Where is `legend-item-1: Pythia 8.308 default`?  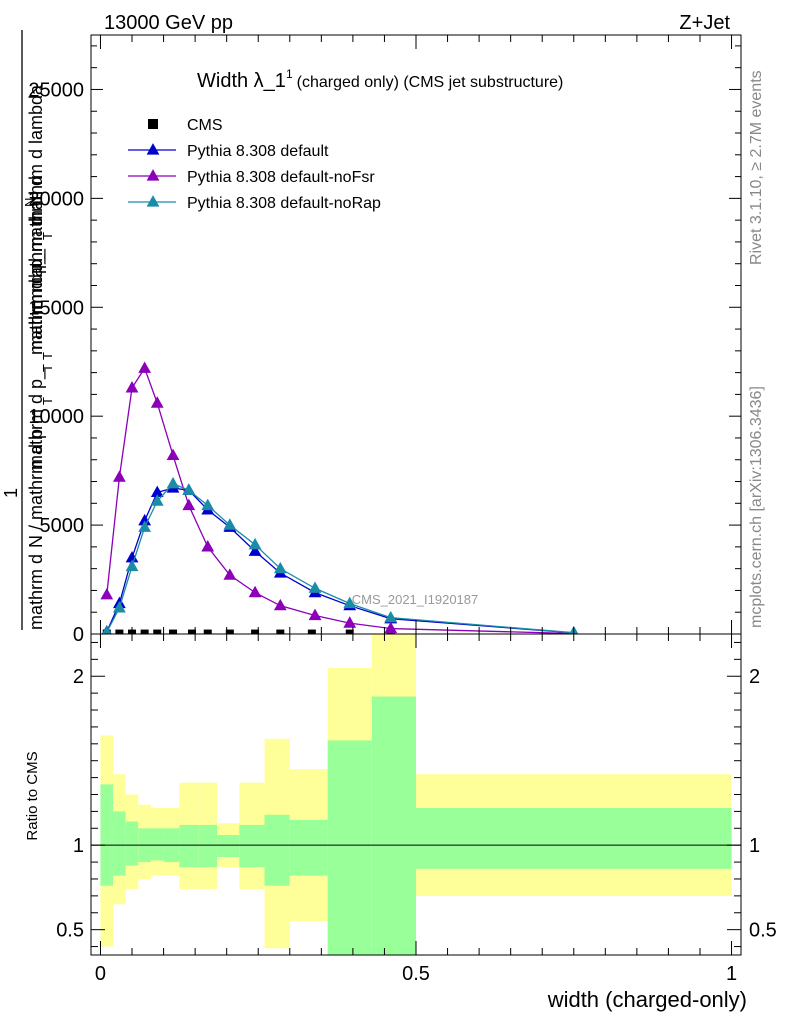
legend-item-1: Pythia 8.308 default is located at coordinates (228, 151).